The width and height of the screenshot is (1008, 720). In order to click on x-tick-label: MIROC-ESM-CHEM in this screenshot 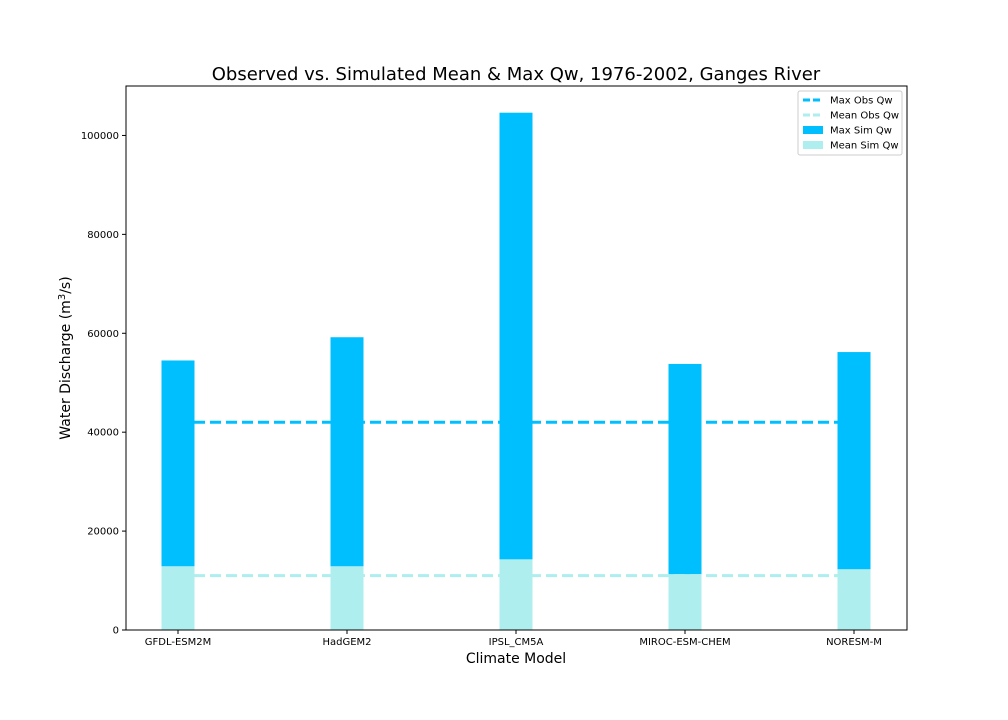, I will do `click(684, 642)`.